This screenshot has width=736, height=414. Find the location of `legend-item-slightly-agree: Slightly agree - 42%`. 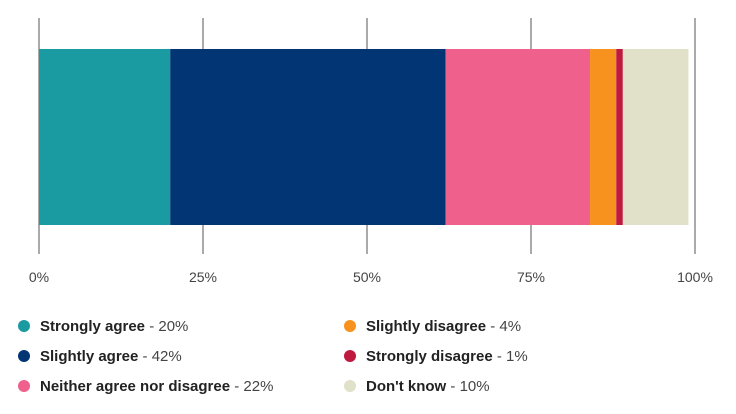

legend-item-slightly-agree: Slightly agree - 42% is located at coordinates (100, 357).